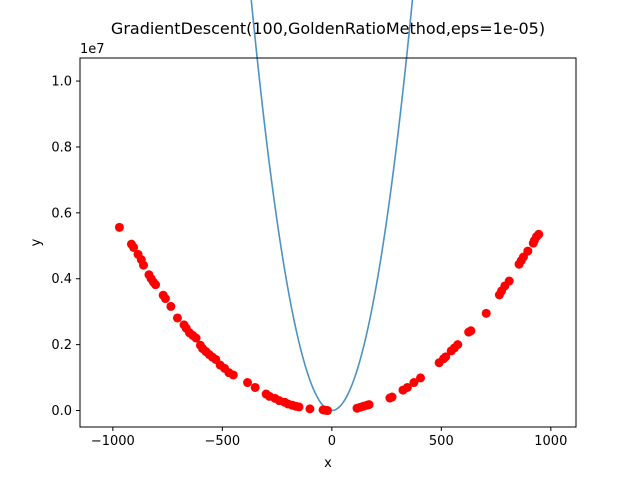  What do you see at coordinates (441, 441) in the screenshot?
I see `x-tick-label: 500` at bounding box center [441, 441].